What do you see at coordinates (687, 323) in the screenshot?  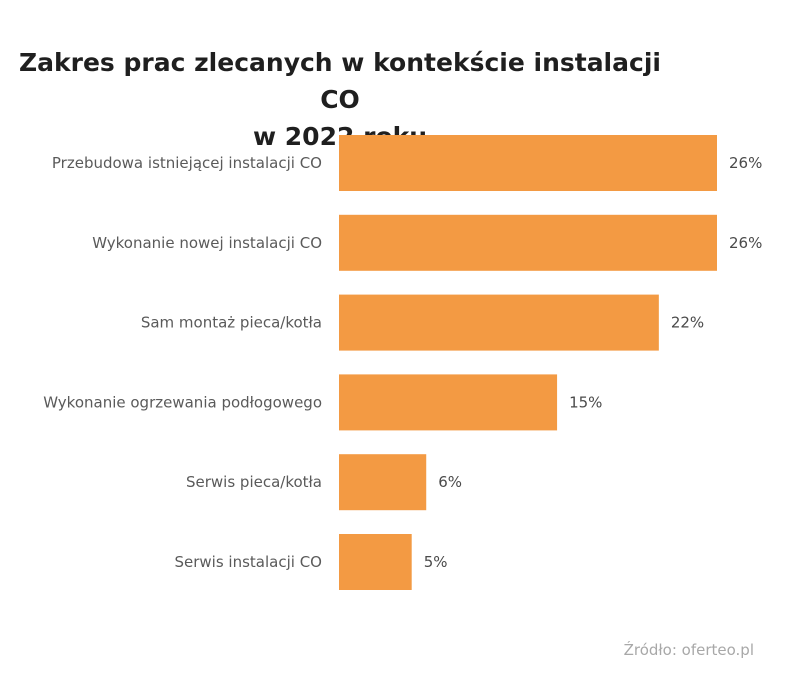 I see `value-label-2: 22%` at bounding box center [687, 323].